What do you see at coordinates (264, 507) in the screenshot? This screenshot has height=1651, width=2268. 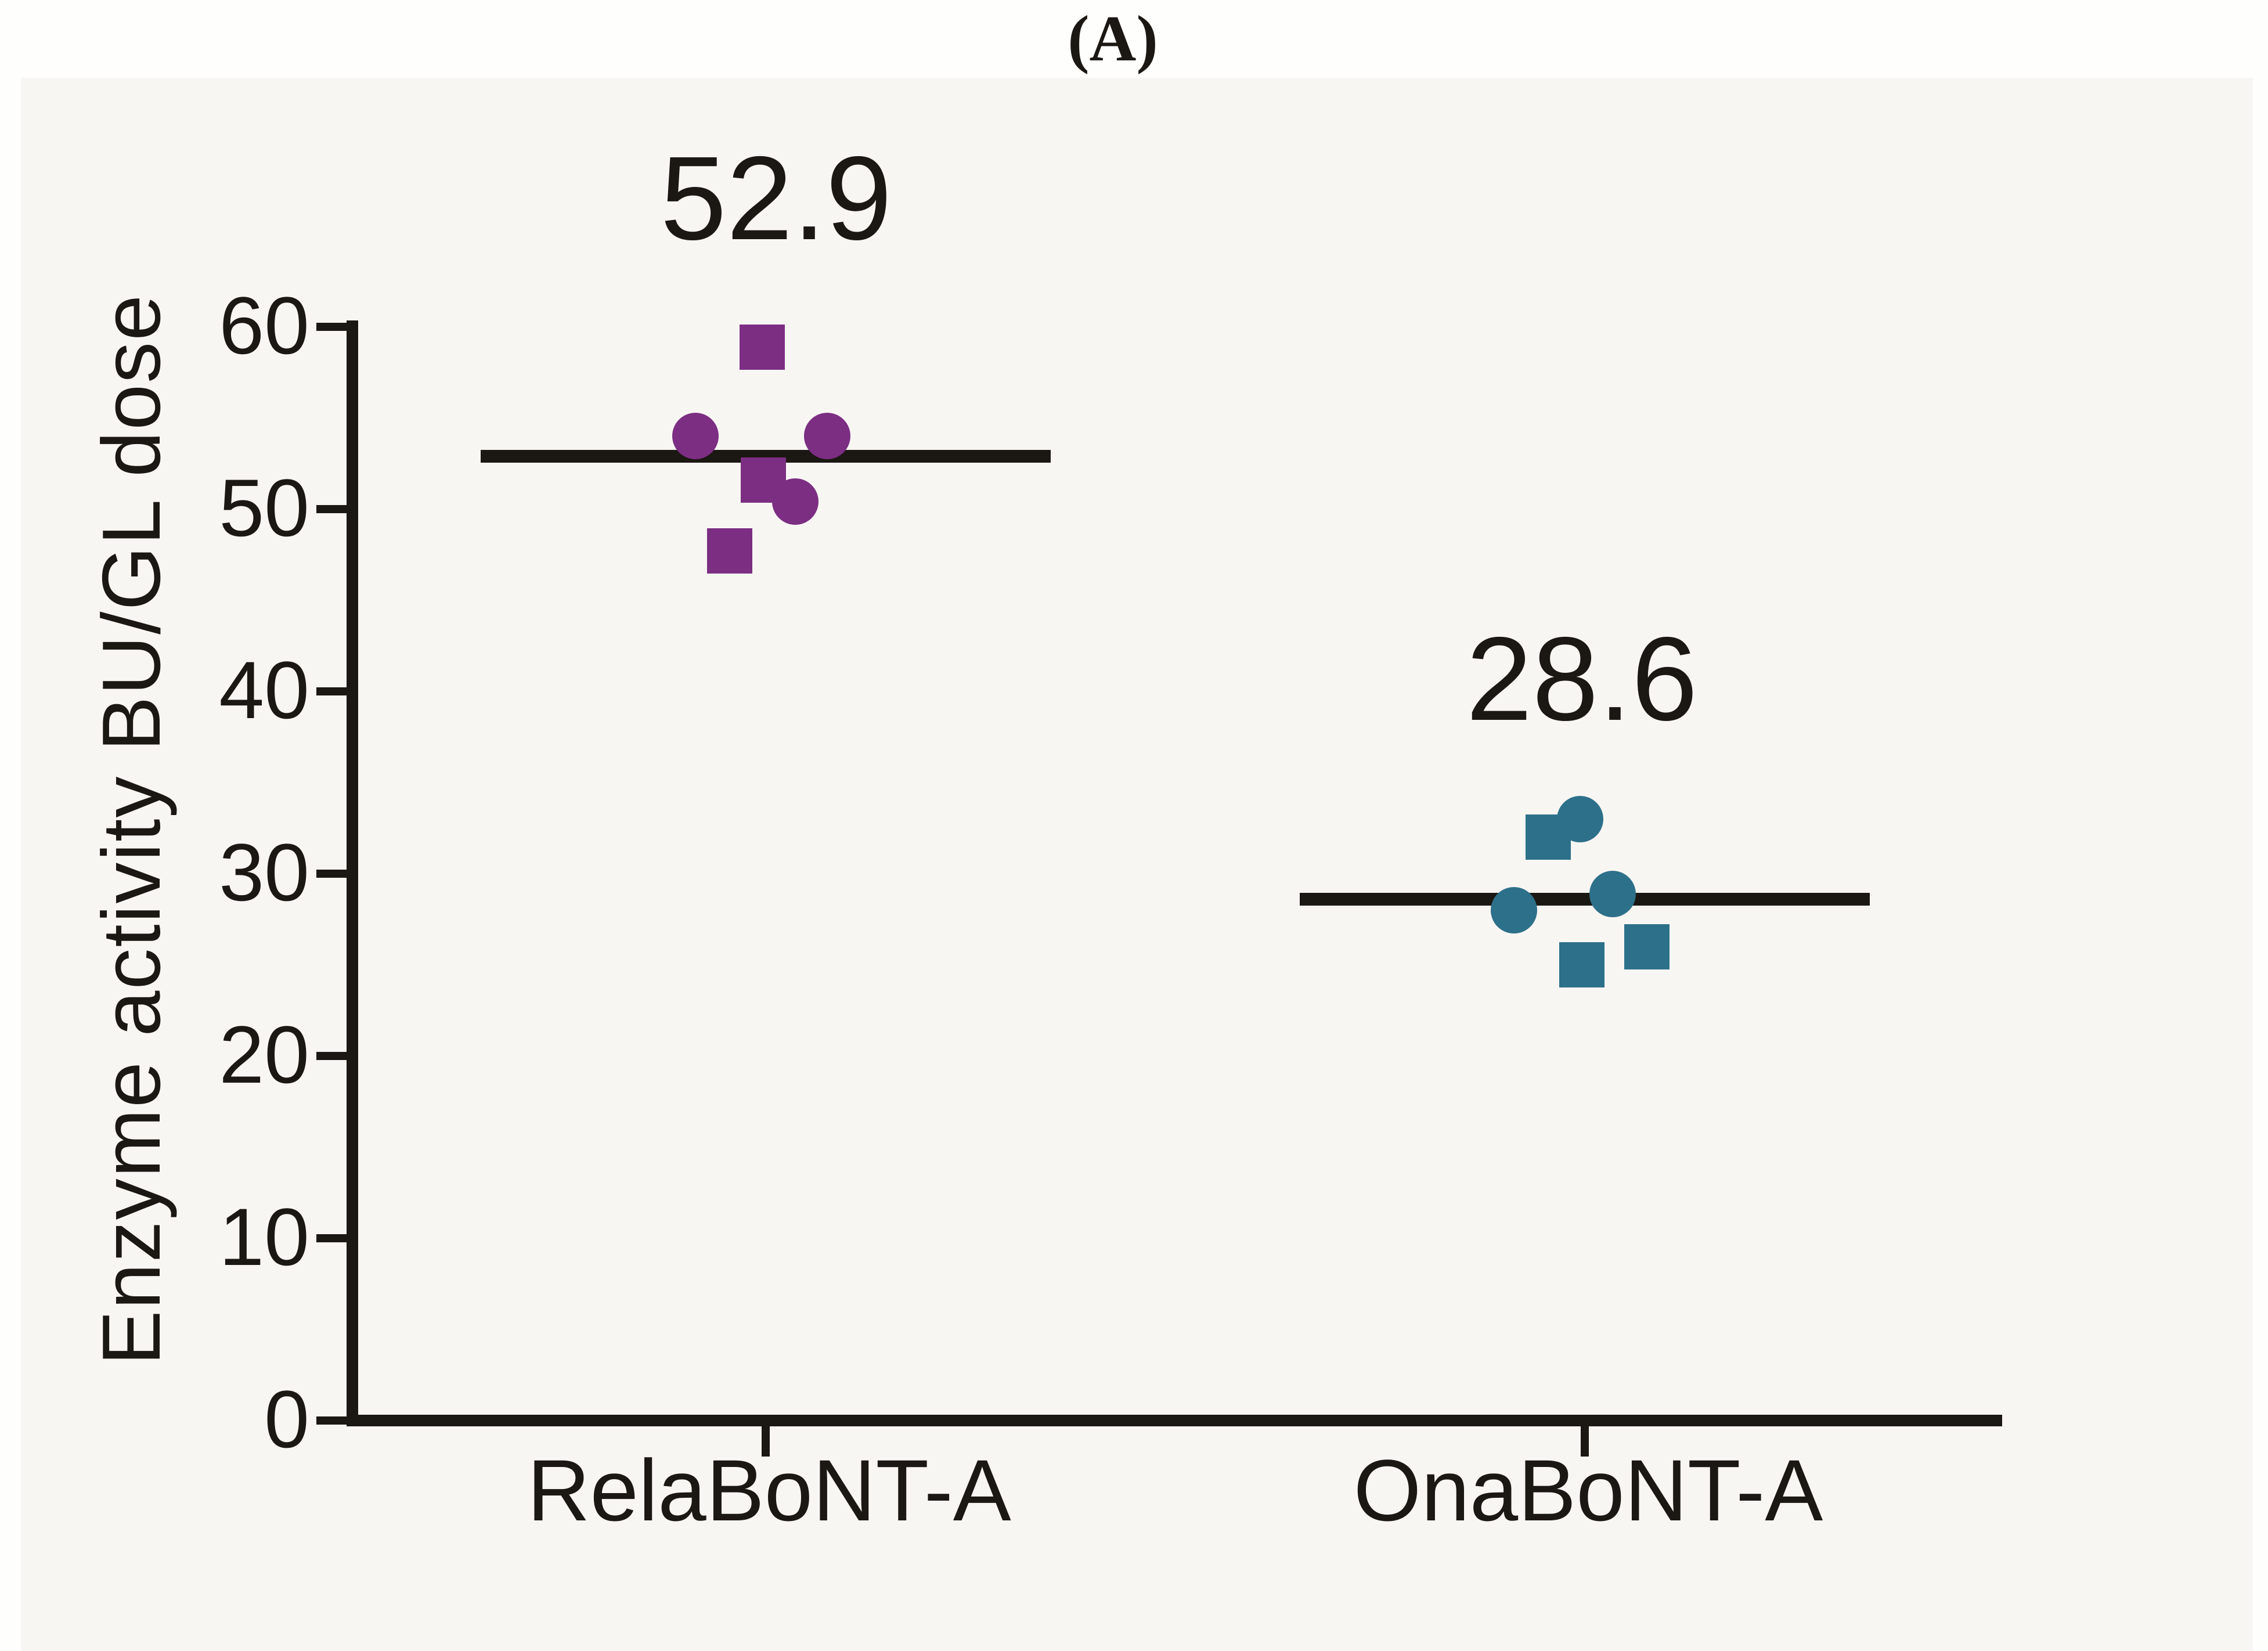 I see `y-tick-label: 50` at bounding box center [264, 507].